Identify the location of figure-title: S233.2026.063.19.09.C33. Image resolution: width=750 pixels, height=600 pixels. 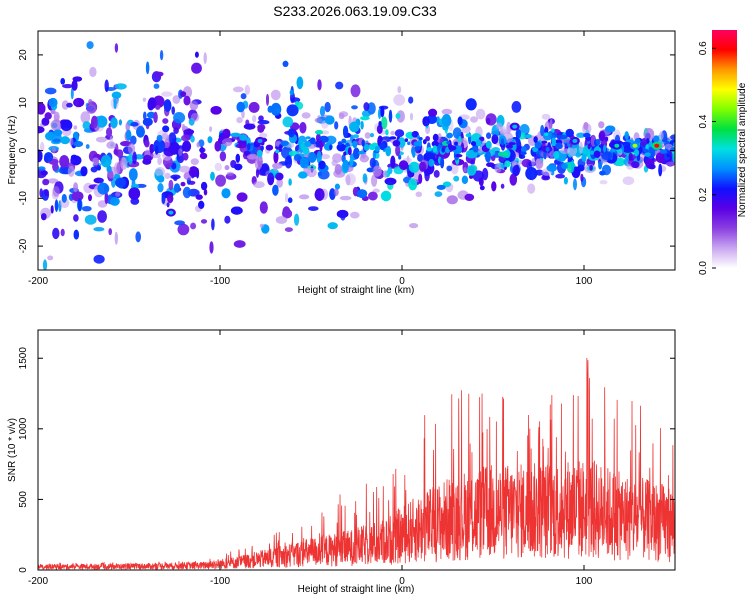
(355, 11).